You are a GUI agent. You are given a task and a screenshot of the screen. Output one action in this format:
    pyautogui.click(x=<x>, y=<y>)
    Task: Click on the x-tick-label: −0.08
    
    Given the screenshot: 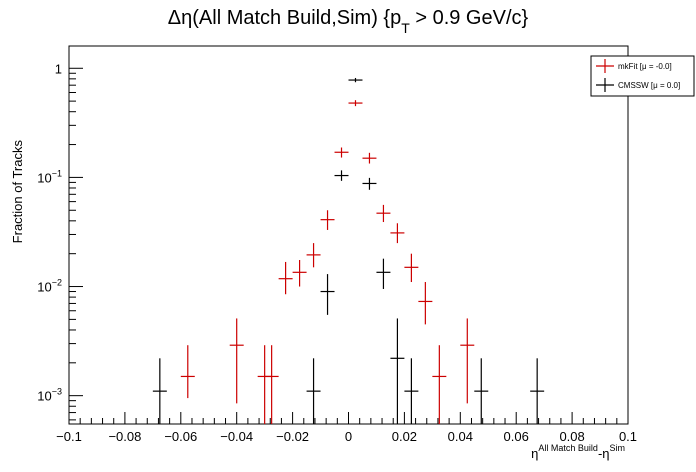 What is the action you would take?
    pyautogui.click(x=124, y=436)
    